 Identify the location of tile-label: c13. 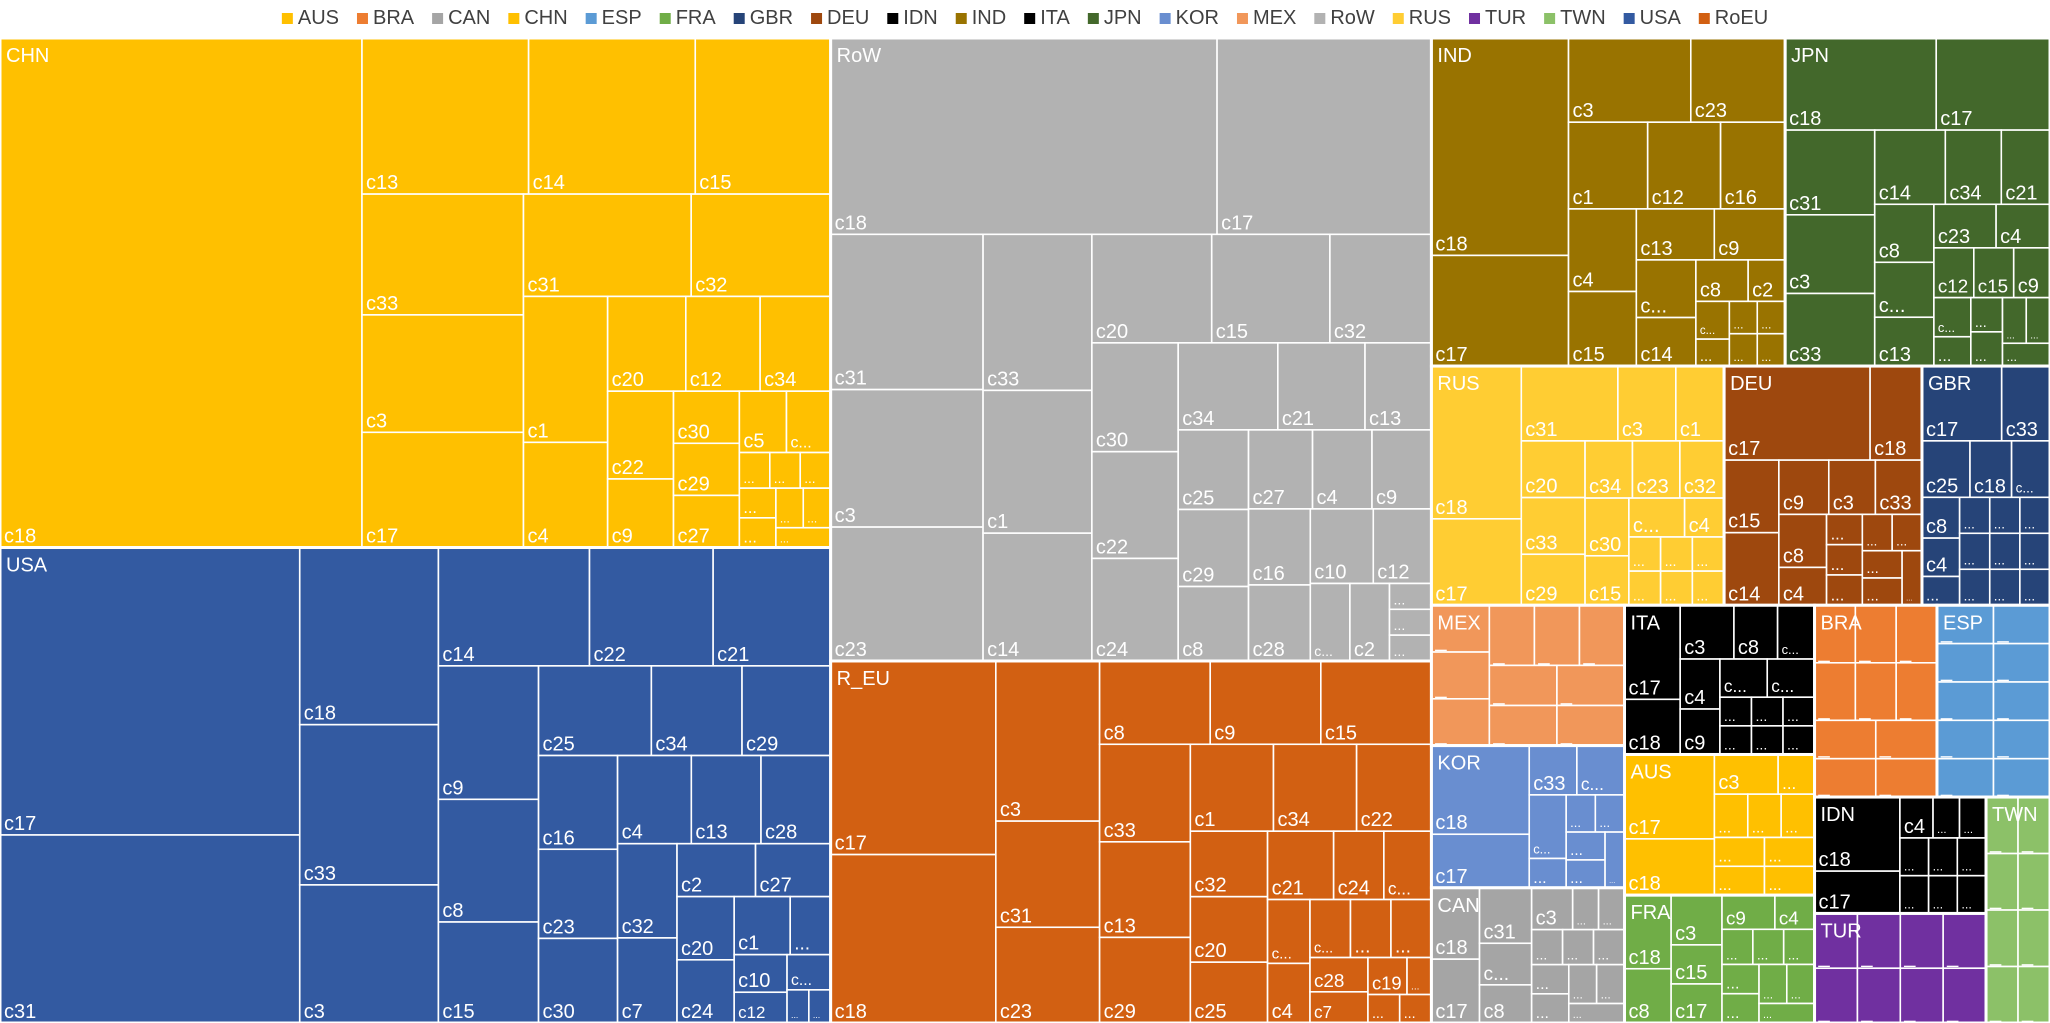
(382, 183).